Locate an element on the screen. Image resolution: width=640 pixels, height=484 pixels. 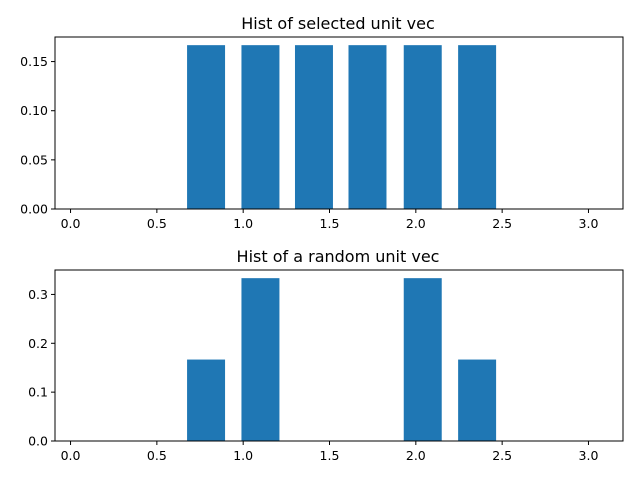
y-axis: 0.00 0.05 0.10 0.15 is located at coordinates (37, 135).